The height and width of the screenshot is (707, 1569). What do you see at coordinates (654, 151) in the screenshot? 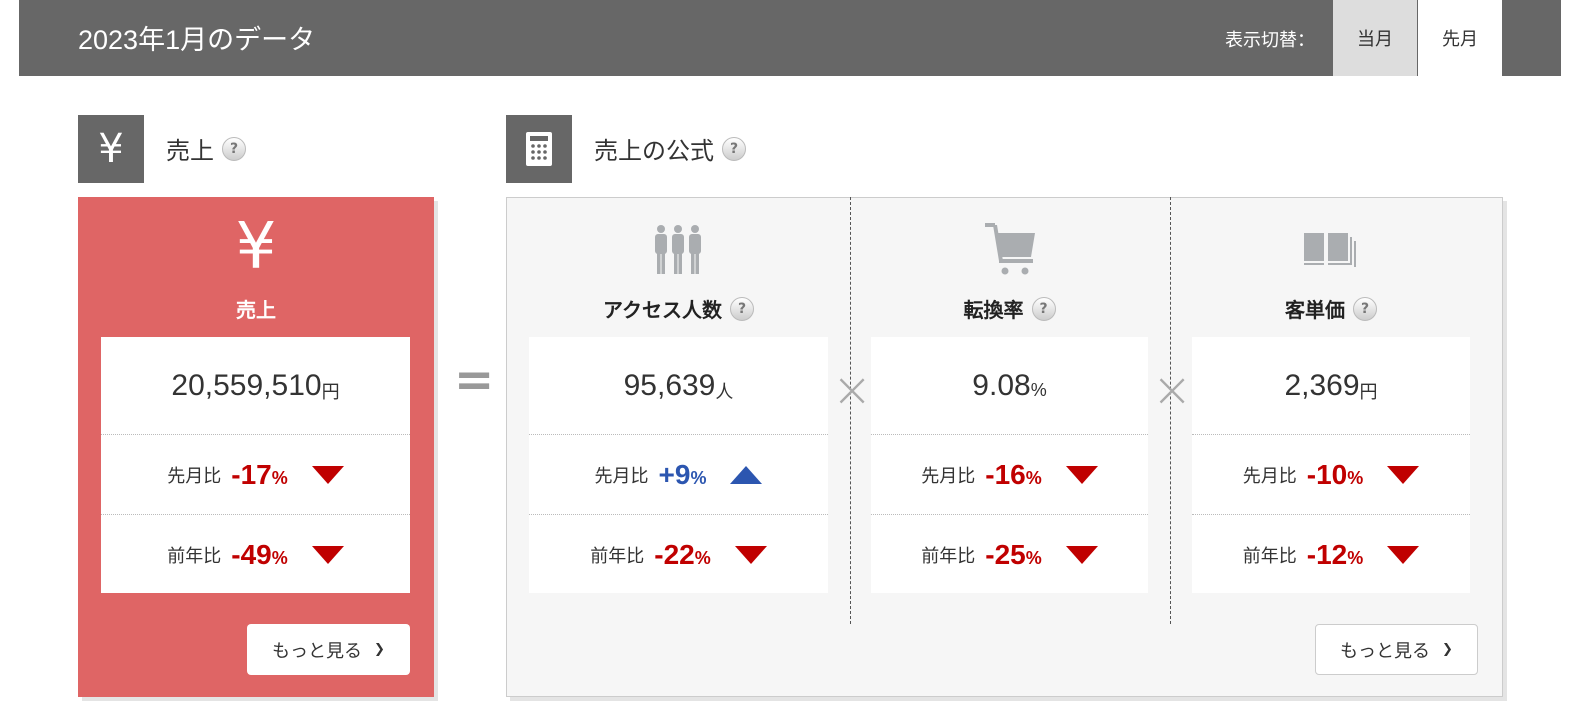
I see `formula-title-text: 売上の公式` at bounding box center [654, 151].